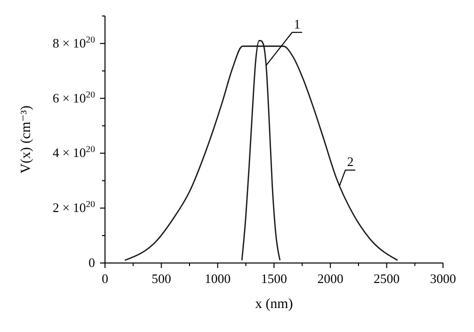  What do you see at coordinates (74, 42) in the screenshot?
I see `y-tick-label: 8 × 10$^{20}$` at bounding box center [74, 42].